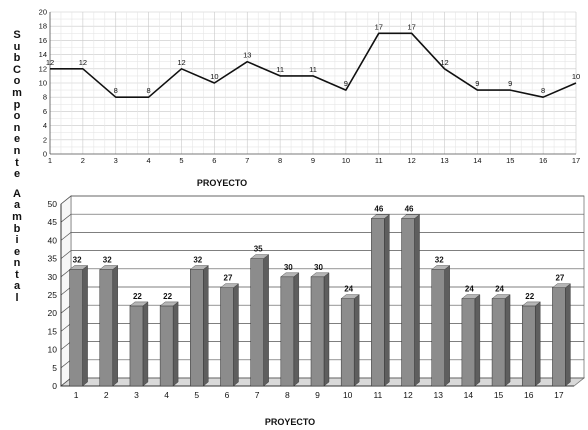 The width and height of the screenshot is (588, 430). Describe the element at coordinates (43, 68) in the screenshot. I see `line-chart-y-tick-label: 12` at that location.